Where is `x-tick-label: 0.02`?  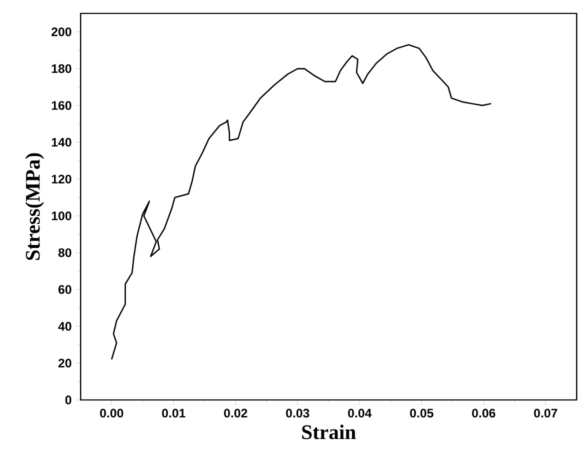
x-tick-label: 0.02 is located at coordinates (236, 413).